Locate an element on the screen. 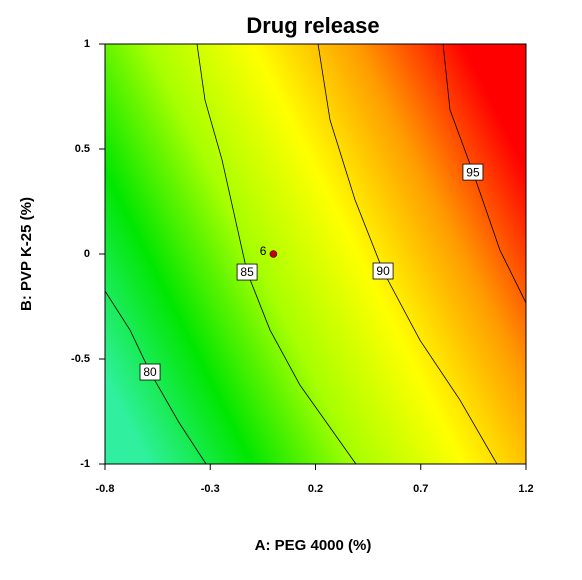 The width and height of the screenshot is (582, 580). contour-label: 90 is located at coordinates (383, 271).